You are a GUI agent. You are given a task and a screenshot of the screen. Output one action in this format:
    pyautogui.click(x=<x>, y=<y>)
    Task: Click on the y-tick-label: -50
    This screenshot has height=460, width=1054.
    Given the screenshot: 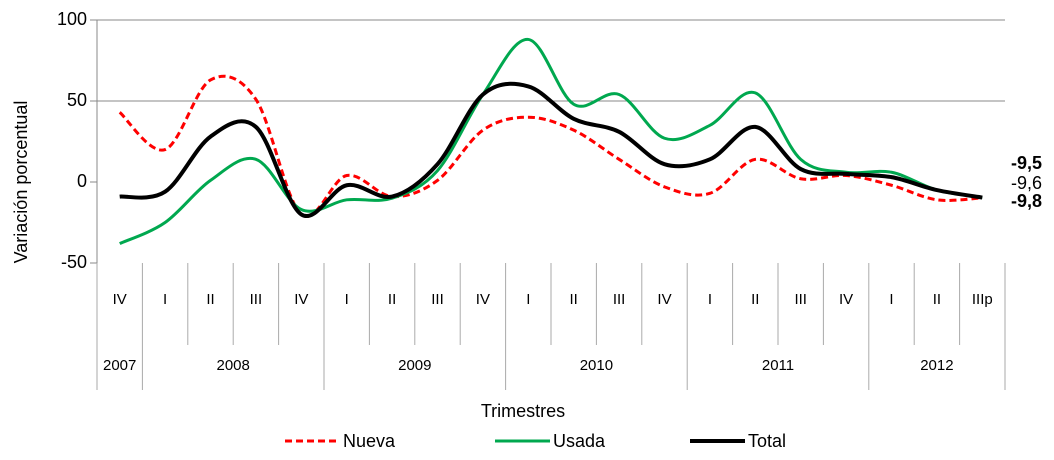 What is the action you would take?
    pyautogui.click(x=74, y=262)
    